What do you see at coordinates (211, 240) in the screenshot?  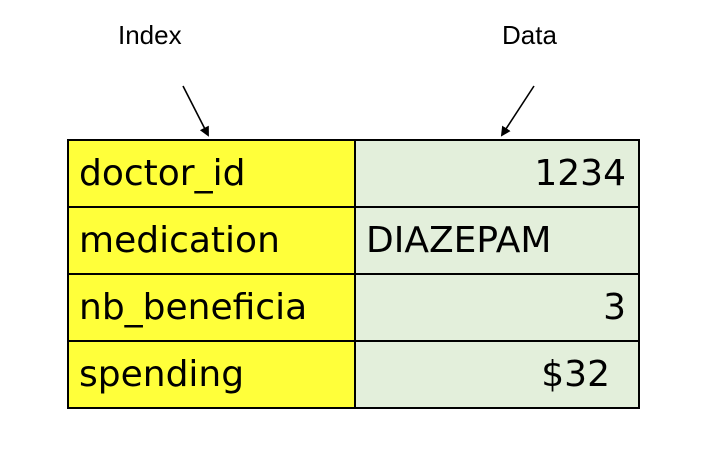 I see `index-cell: medication` at bounding box center [211, 240].